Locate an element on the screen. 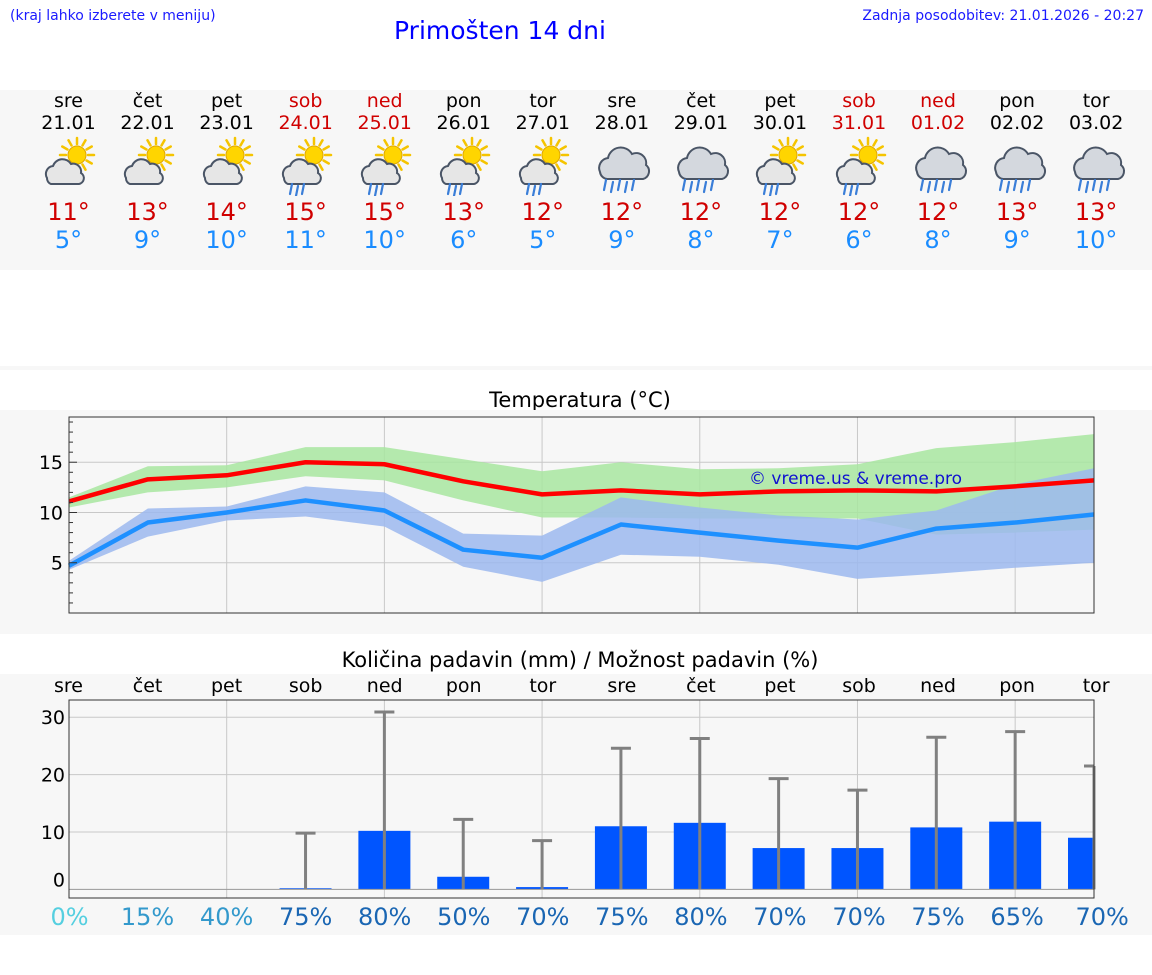  max-temp: 13° is located at coordinates (147, 212).